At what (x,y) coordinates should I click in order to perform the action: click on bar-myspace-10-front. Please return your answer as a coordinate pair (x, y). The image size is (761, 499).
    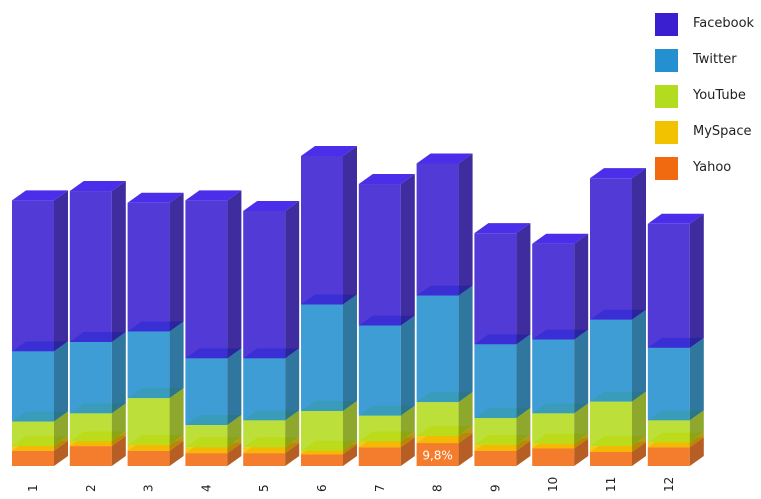
    Looking at the image, I should click on (553, 446).